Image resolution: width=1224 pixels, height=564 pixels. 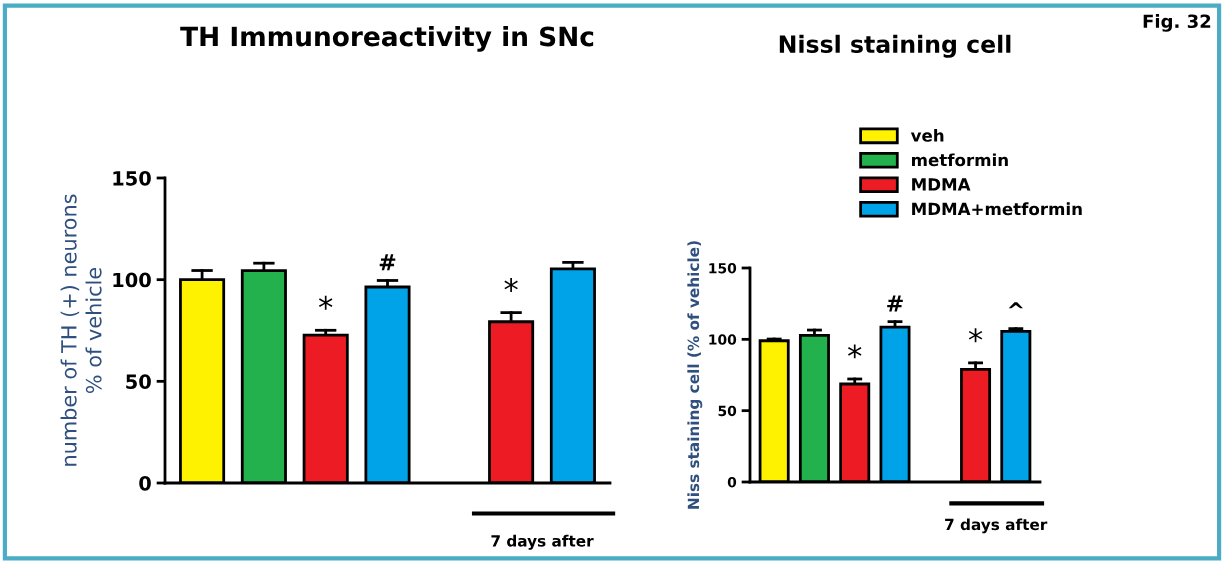 I want to click on chart-title: TH Immunoreactivity in SNc, so click(x=387, y=39).